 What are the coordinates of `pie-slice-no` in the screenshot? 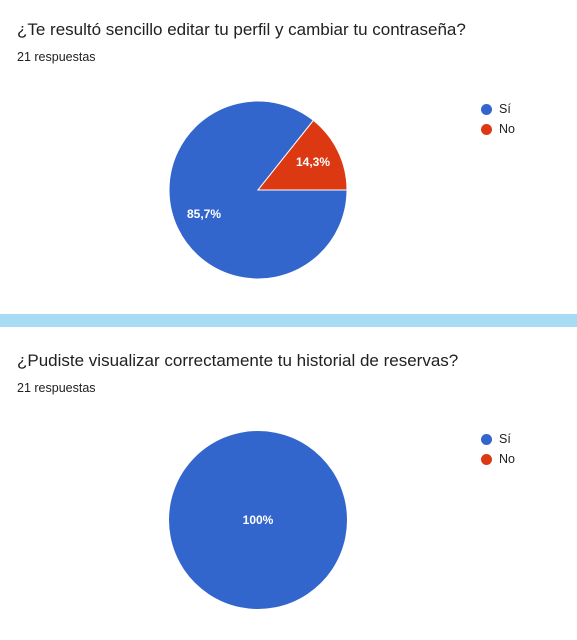 It's located at (302, 155).